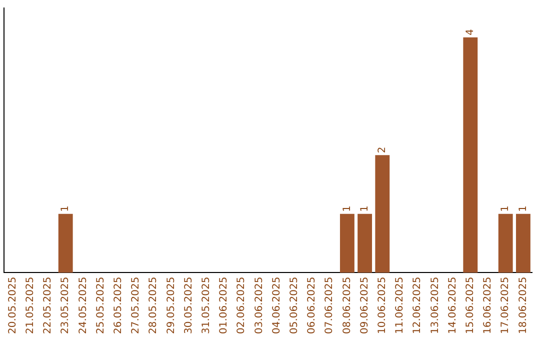 Image resolution: width=540 pixels, height=340 pixels. Describe the element at coordinates (259, 305) in the screenshot. I see `x-tick-label: 03.06.2025` at that location.